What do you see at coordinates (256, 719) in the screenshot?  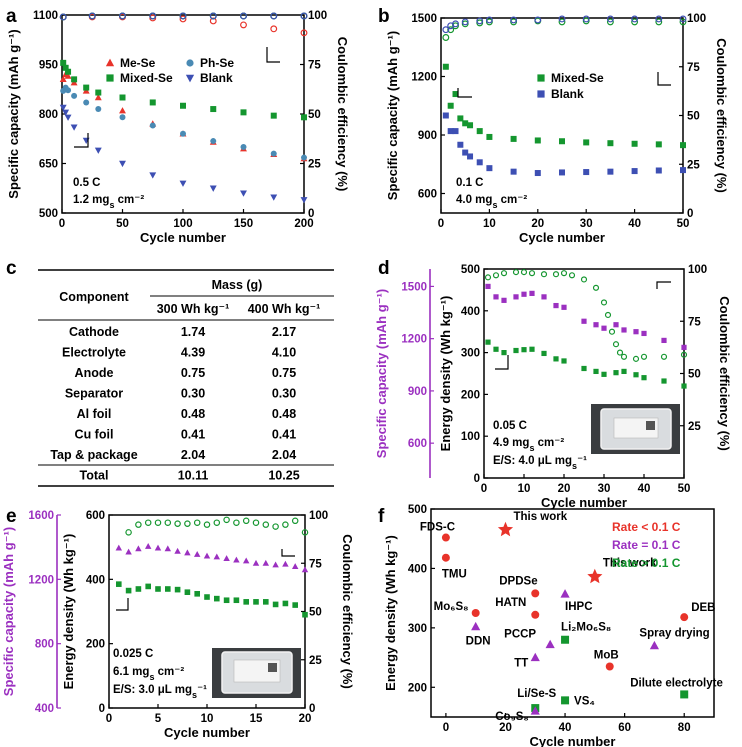 I see `x-tick-label: 15` at bounding box center [256, 719].